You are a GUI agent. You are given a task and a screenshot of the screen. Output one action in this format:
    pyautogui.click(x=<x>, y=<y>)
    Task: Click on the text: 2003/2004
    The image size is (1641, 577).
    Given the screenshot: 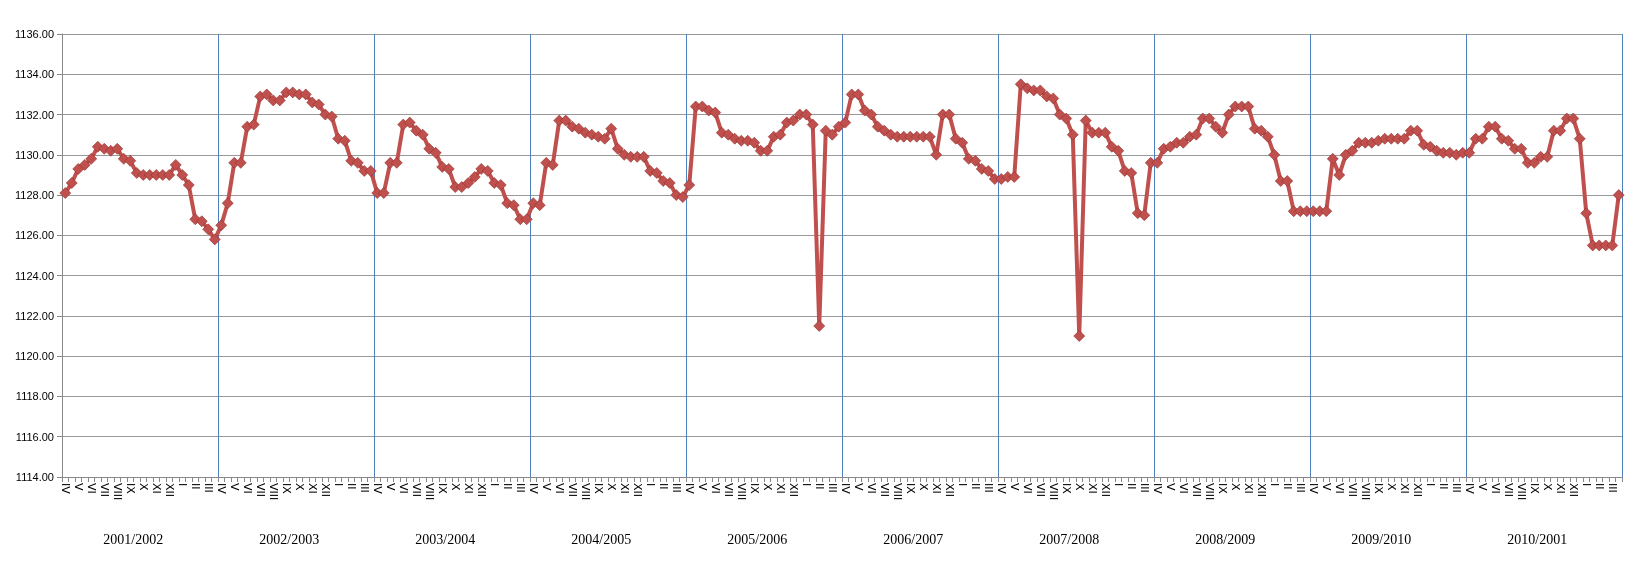 What is the action you would take?
    pyautogui.click(x=445, y=539)
    